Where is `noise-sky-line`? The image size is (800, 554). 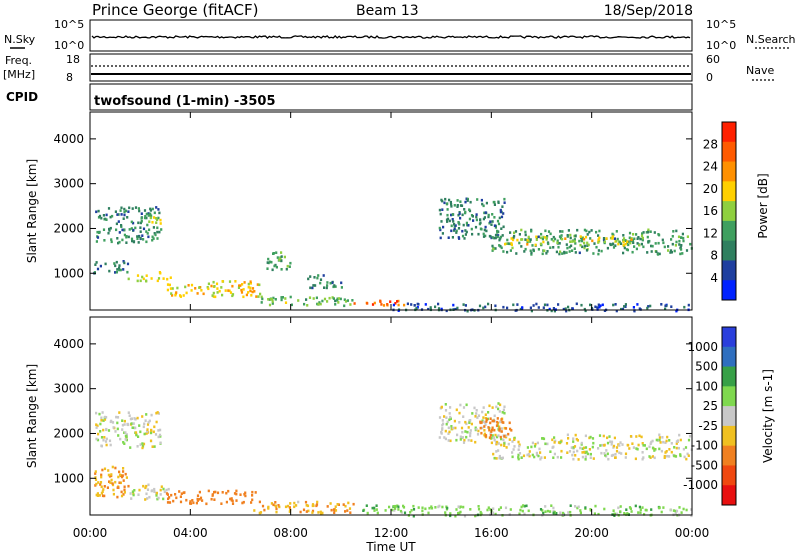
noise-sky-line is located at coordinates (391, 36).